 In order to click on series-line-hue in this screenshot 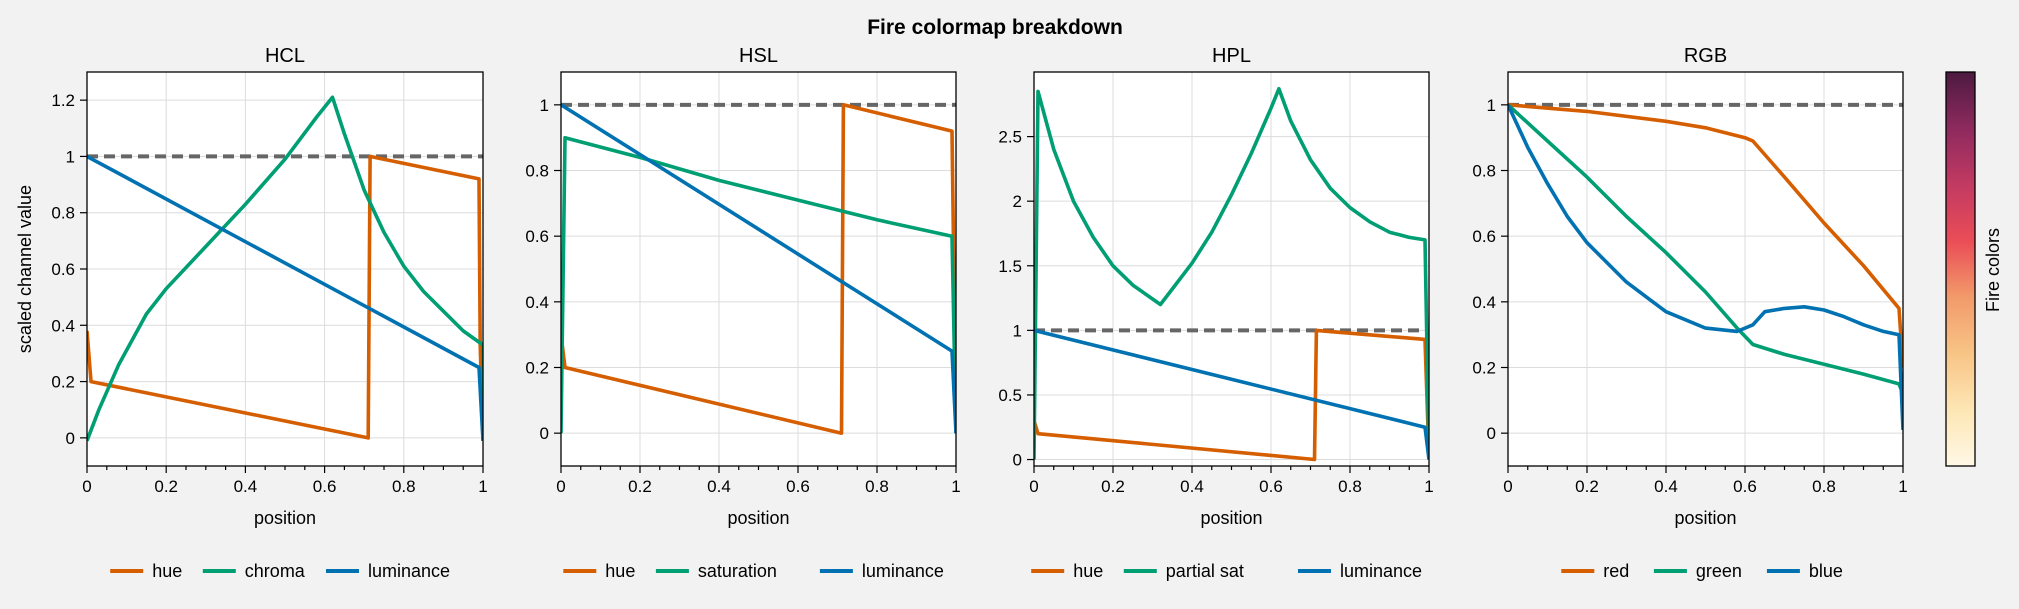, I will do `click(758, 269)`.